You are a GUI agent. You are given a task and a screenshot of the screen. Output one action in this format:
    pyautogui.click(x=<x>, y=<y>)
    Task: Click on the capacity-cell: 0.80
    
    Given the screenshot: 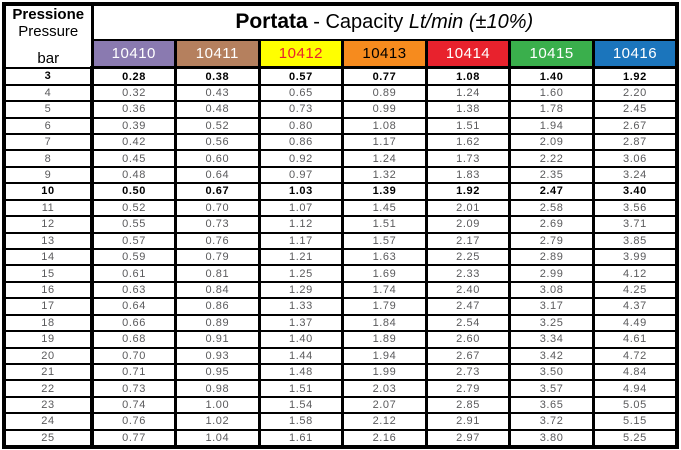 What is the action you would take?
    pyautogui.click(x=301, y=126)
    